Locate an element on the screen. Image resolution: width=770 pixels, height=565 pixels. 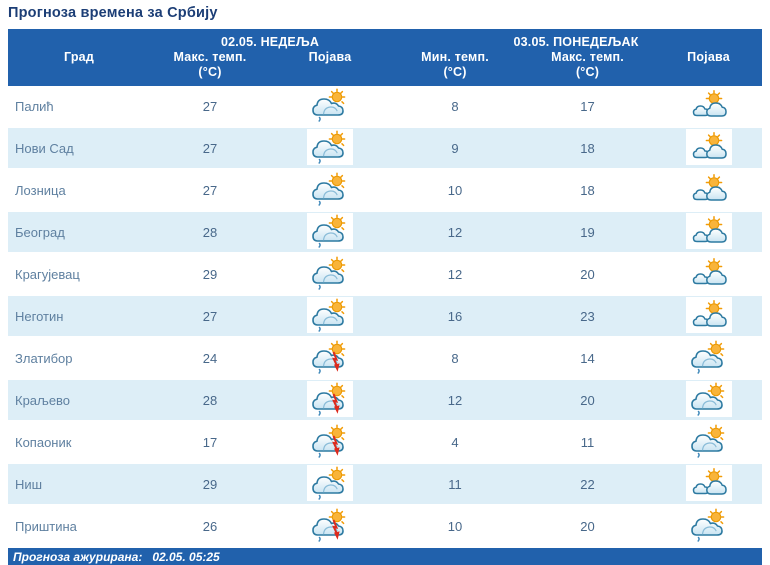
day2-header: 03.05. ПОНЕДЕЉАК is located at coordinates (576, 39).